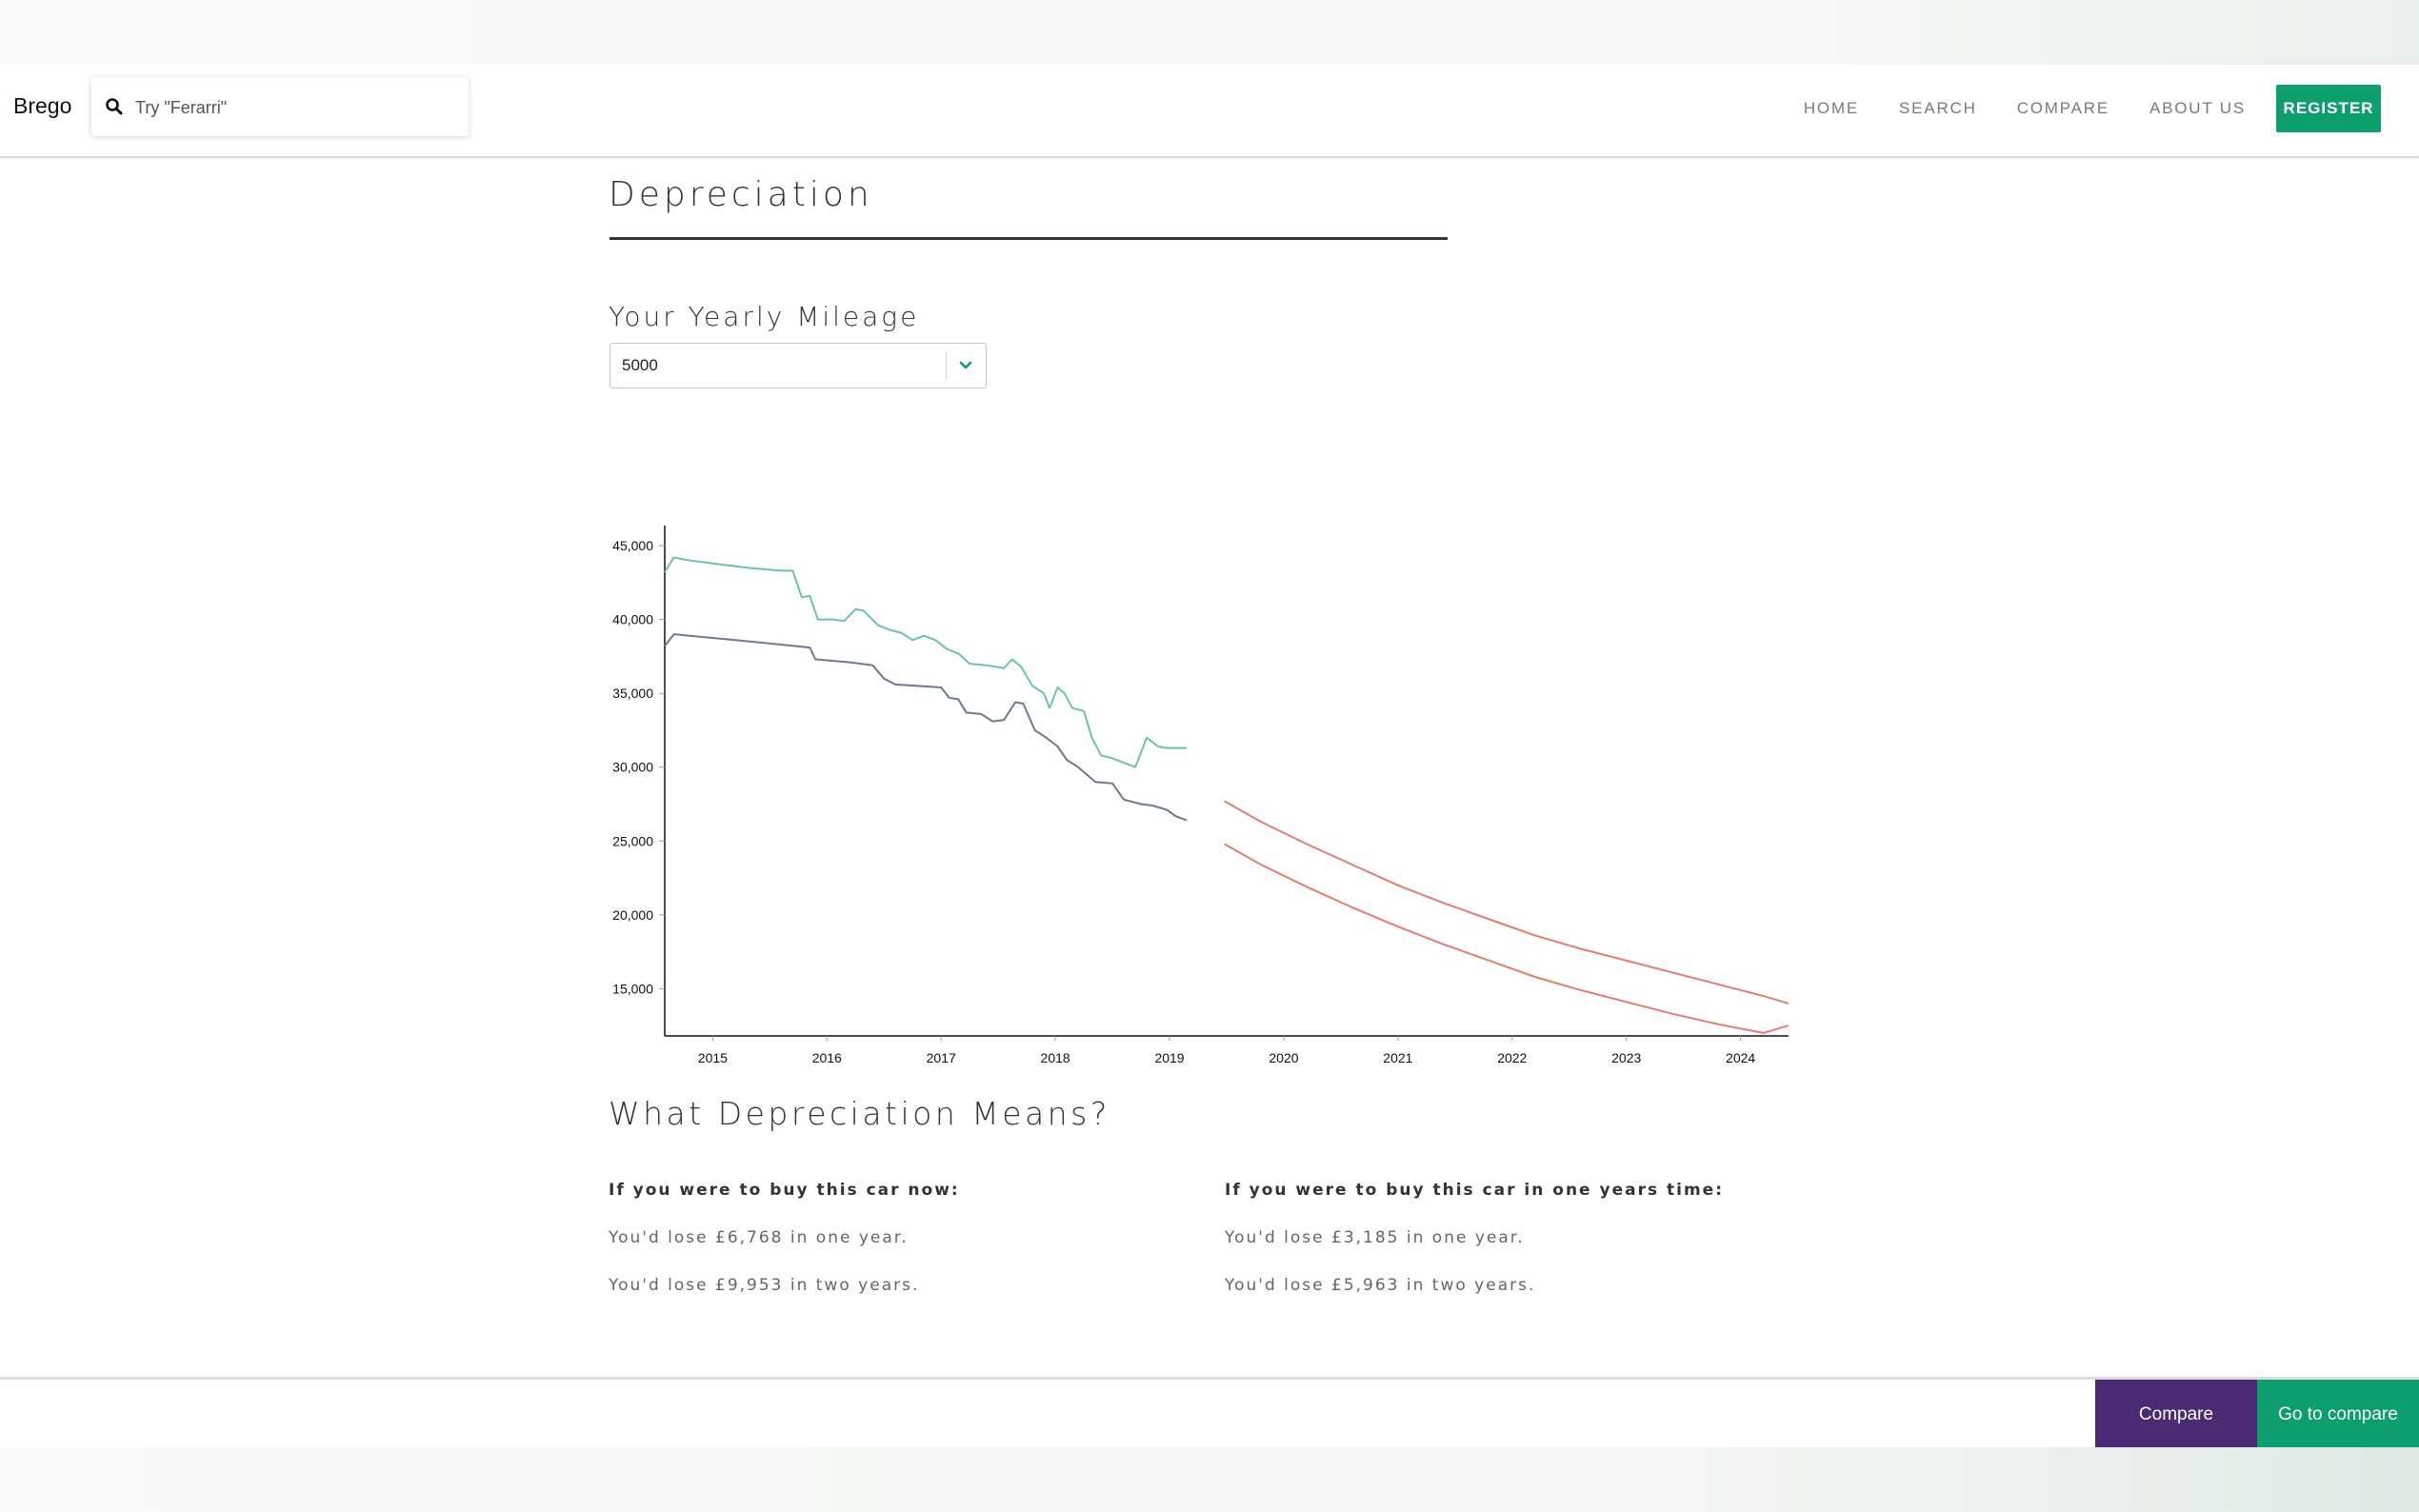 The height and width of the screenshot is (1512, 2419). I want to click on mileage-select: 5000, so click(798, 365).